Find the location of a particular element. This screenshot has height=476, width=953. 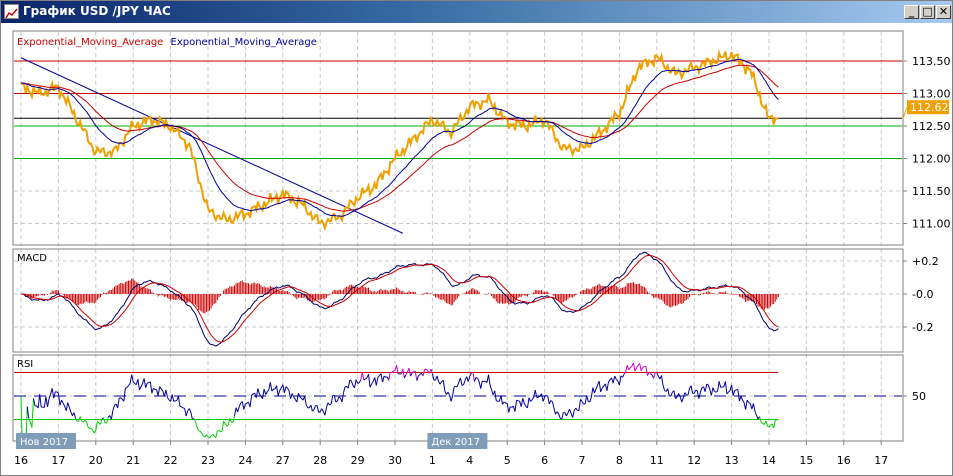

title-bar: График USD /JPY ЧАС _ □ ✕ is located at coordinates (476, 12).